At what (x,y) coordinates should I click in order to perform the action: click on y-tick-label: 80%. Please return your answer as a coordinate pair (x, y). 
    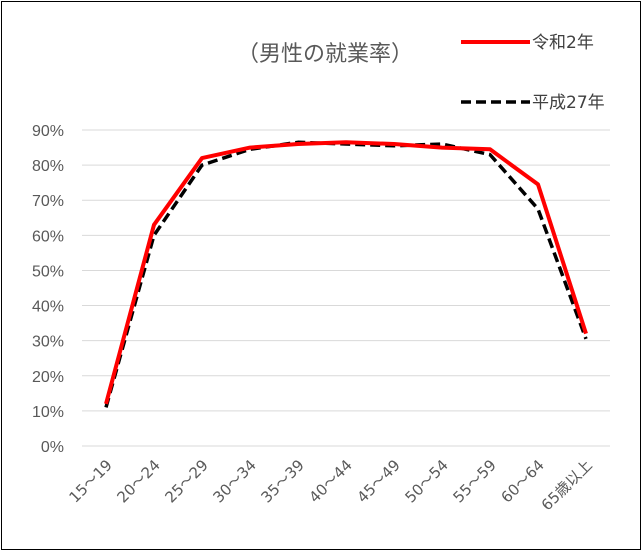
    Looking at the image, I should click on (48, 166).